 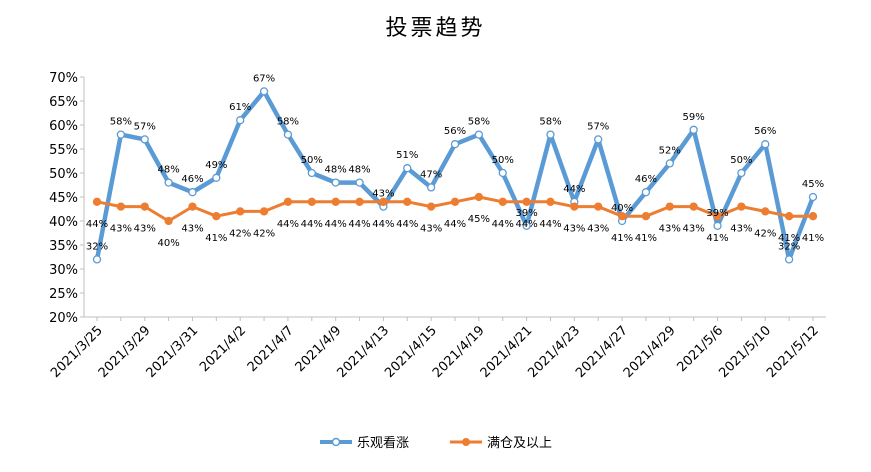 What do you see at coordinates (407, 155) in the screenshot?
I see `data-label-series-1: 51%` at bounding box center [407, 155].